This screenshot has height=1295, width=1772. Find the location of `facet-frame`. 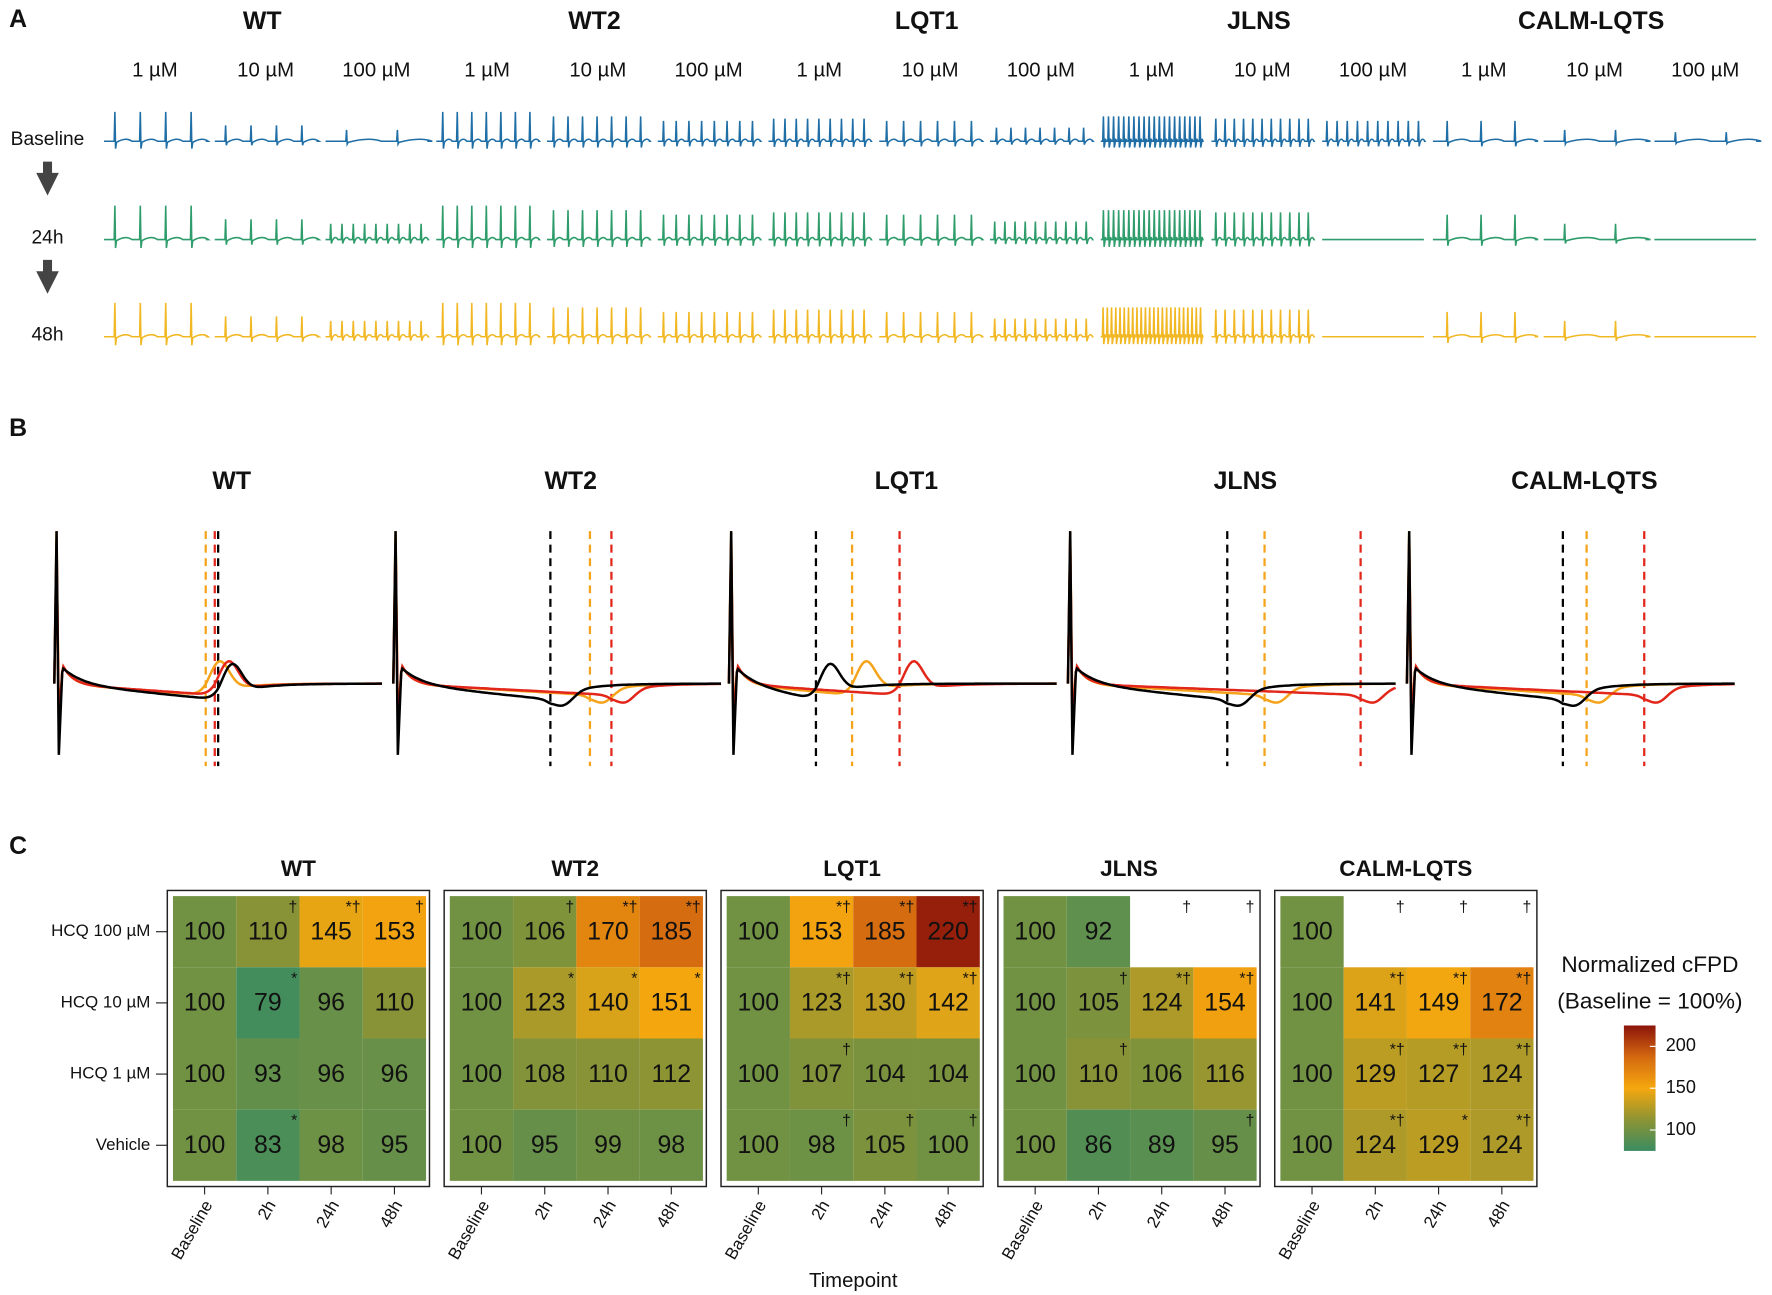

facet-frame is located at coordinates (1405, 1038).